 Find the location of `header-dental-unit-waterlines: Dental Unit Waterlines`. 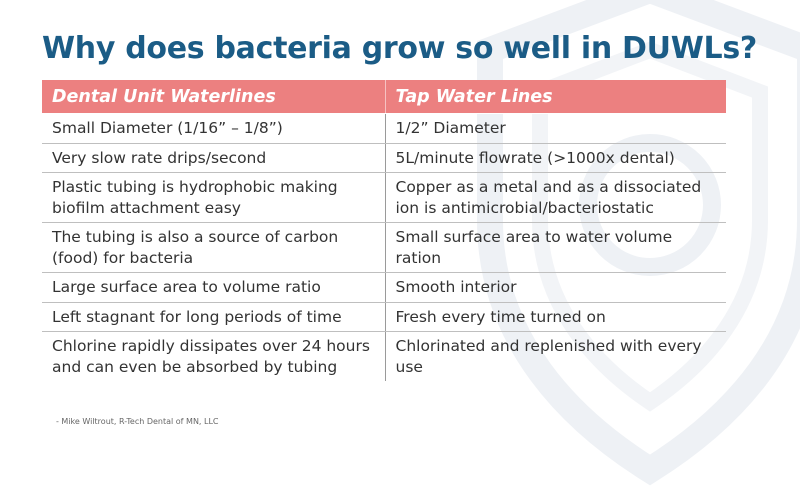

header-dental-unit-waterlines: Dental Unit Waterlines is located at coordinates (213, 97).